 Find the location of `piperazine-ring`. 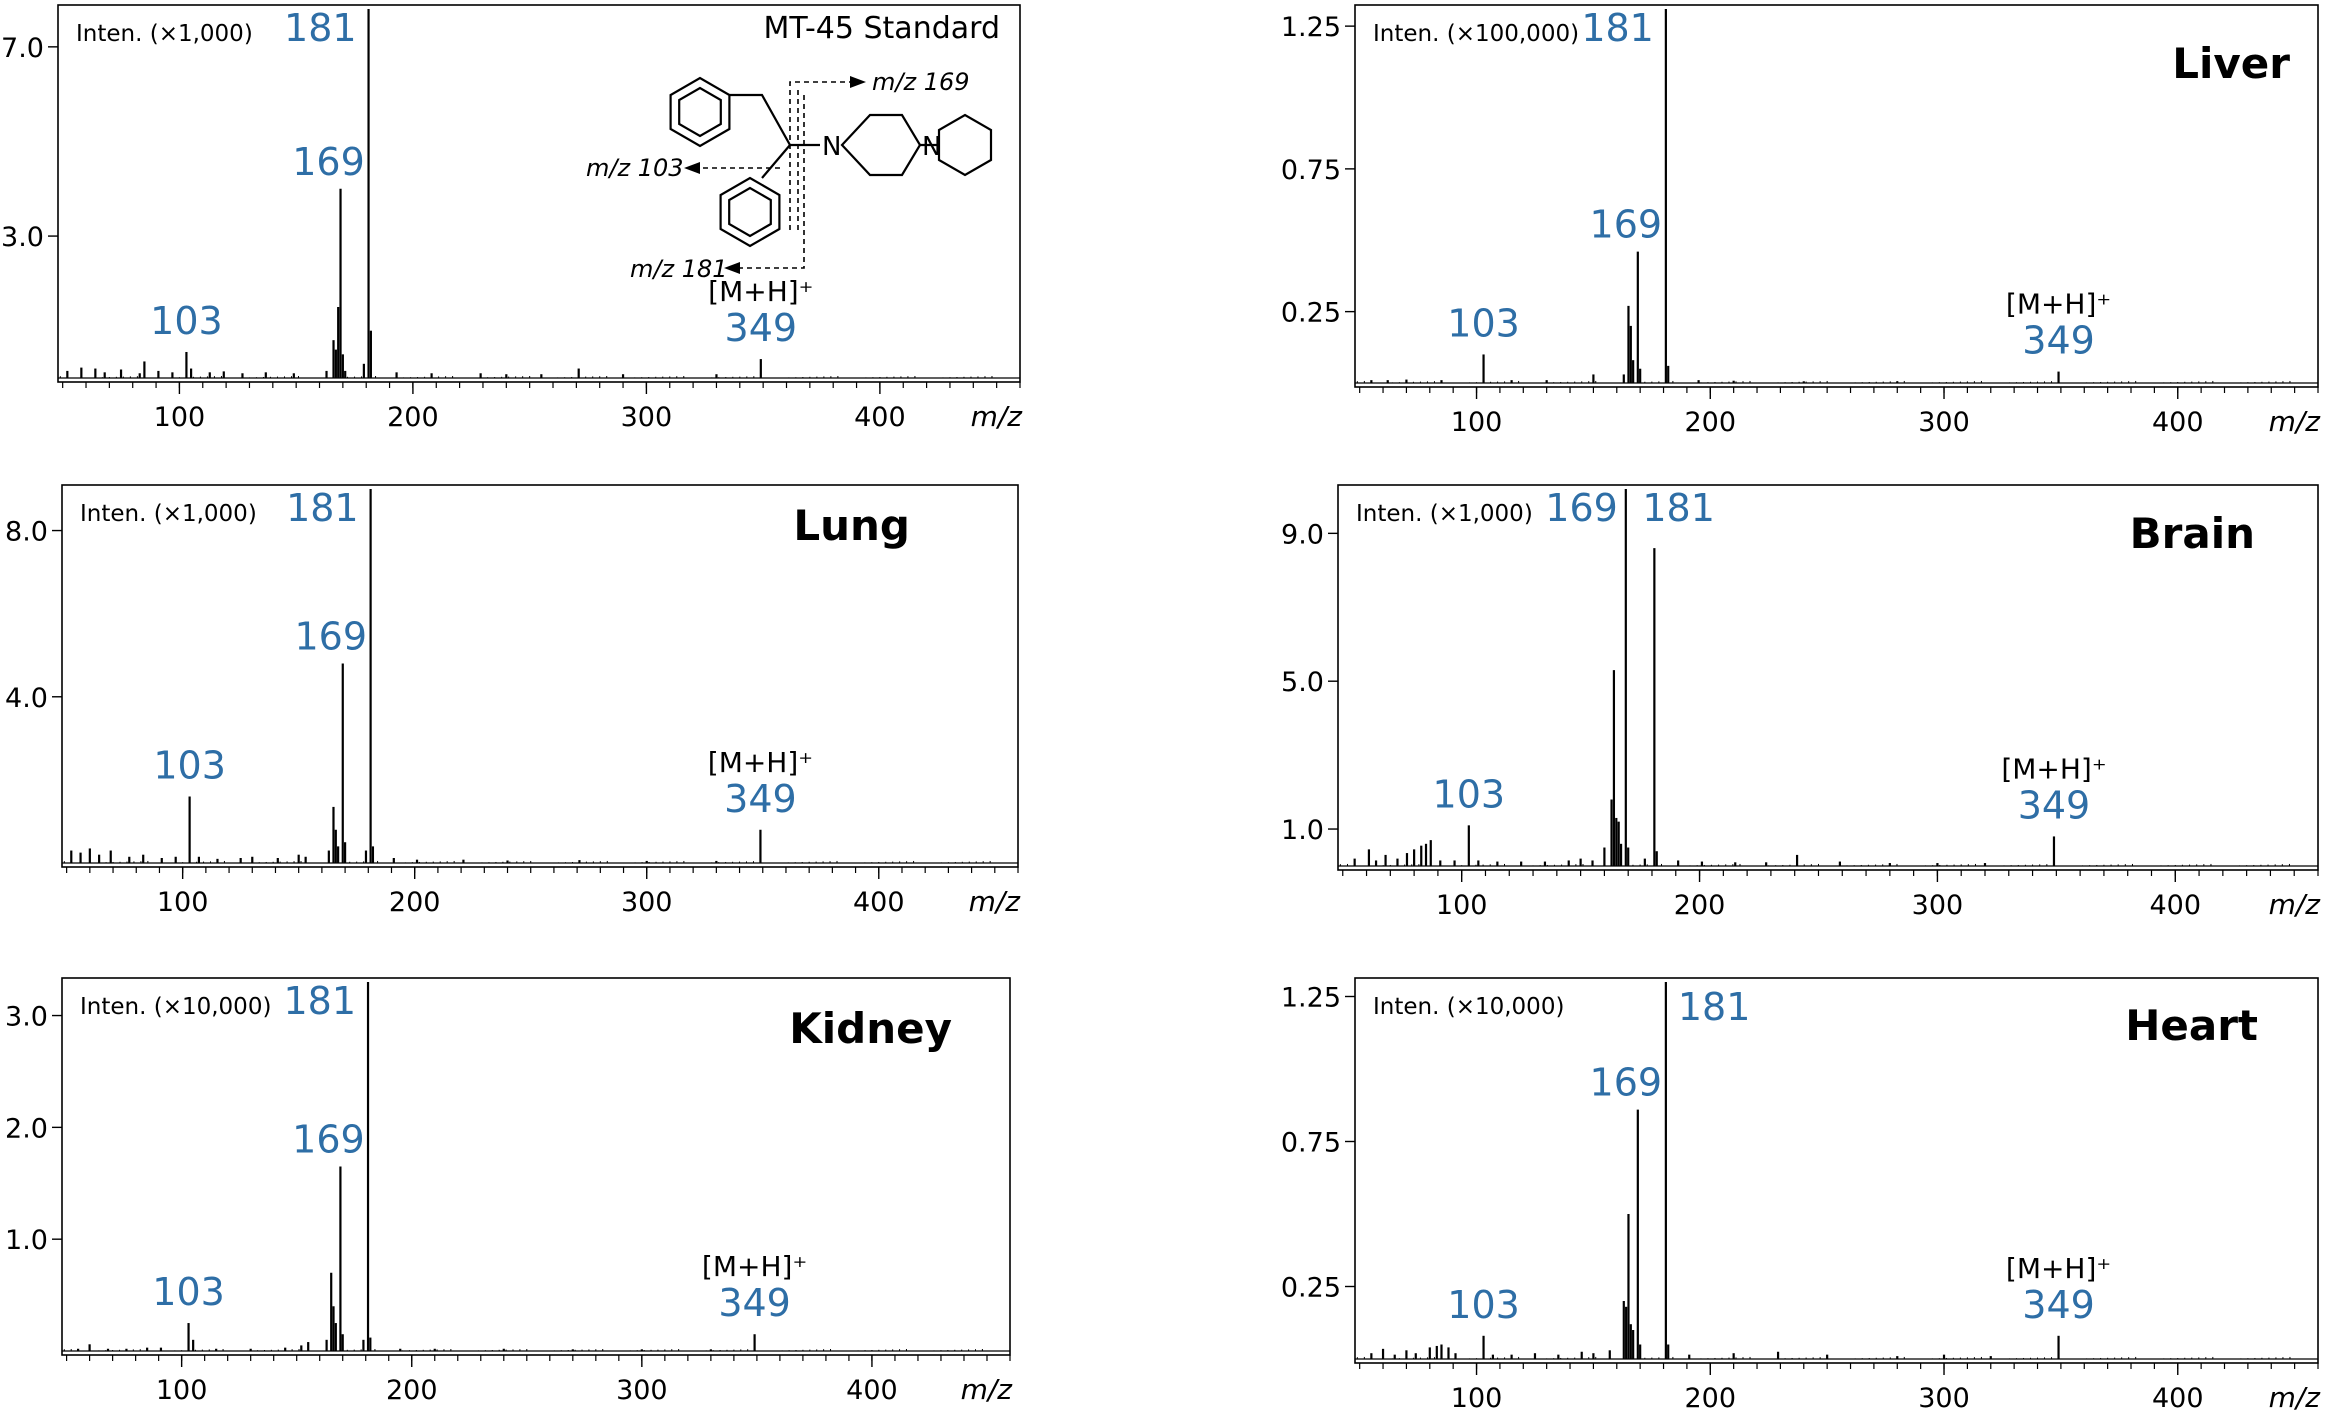

piperazine-ring is located at coordinates (881, 145).